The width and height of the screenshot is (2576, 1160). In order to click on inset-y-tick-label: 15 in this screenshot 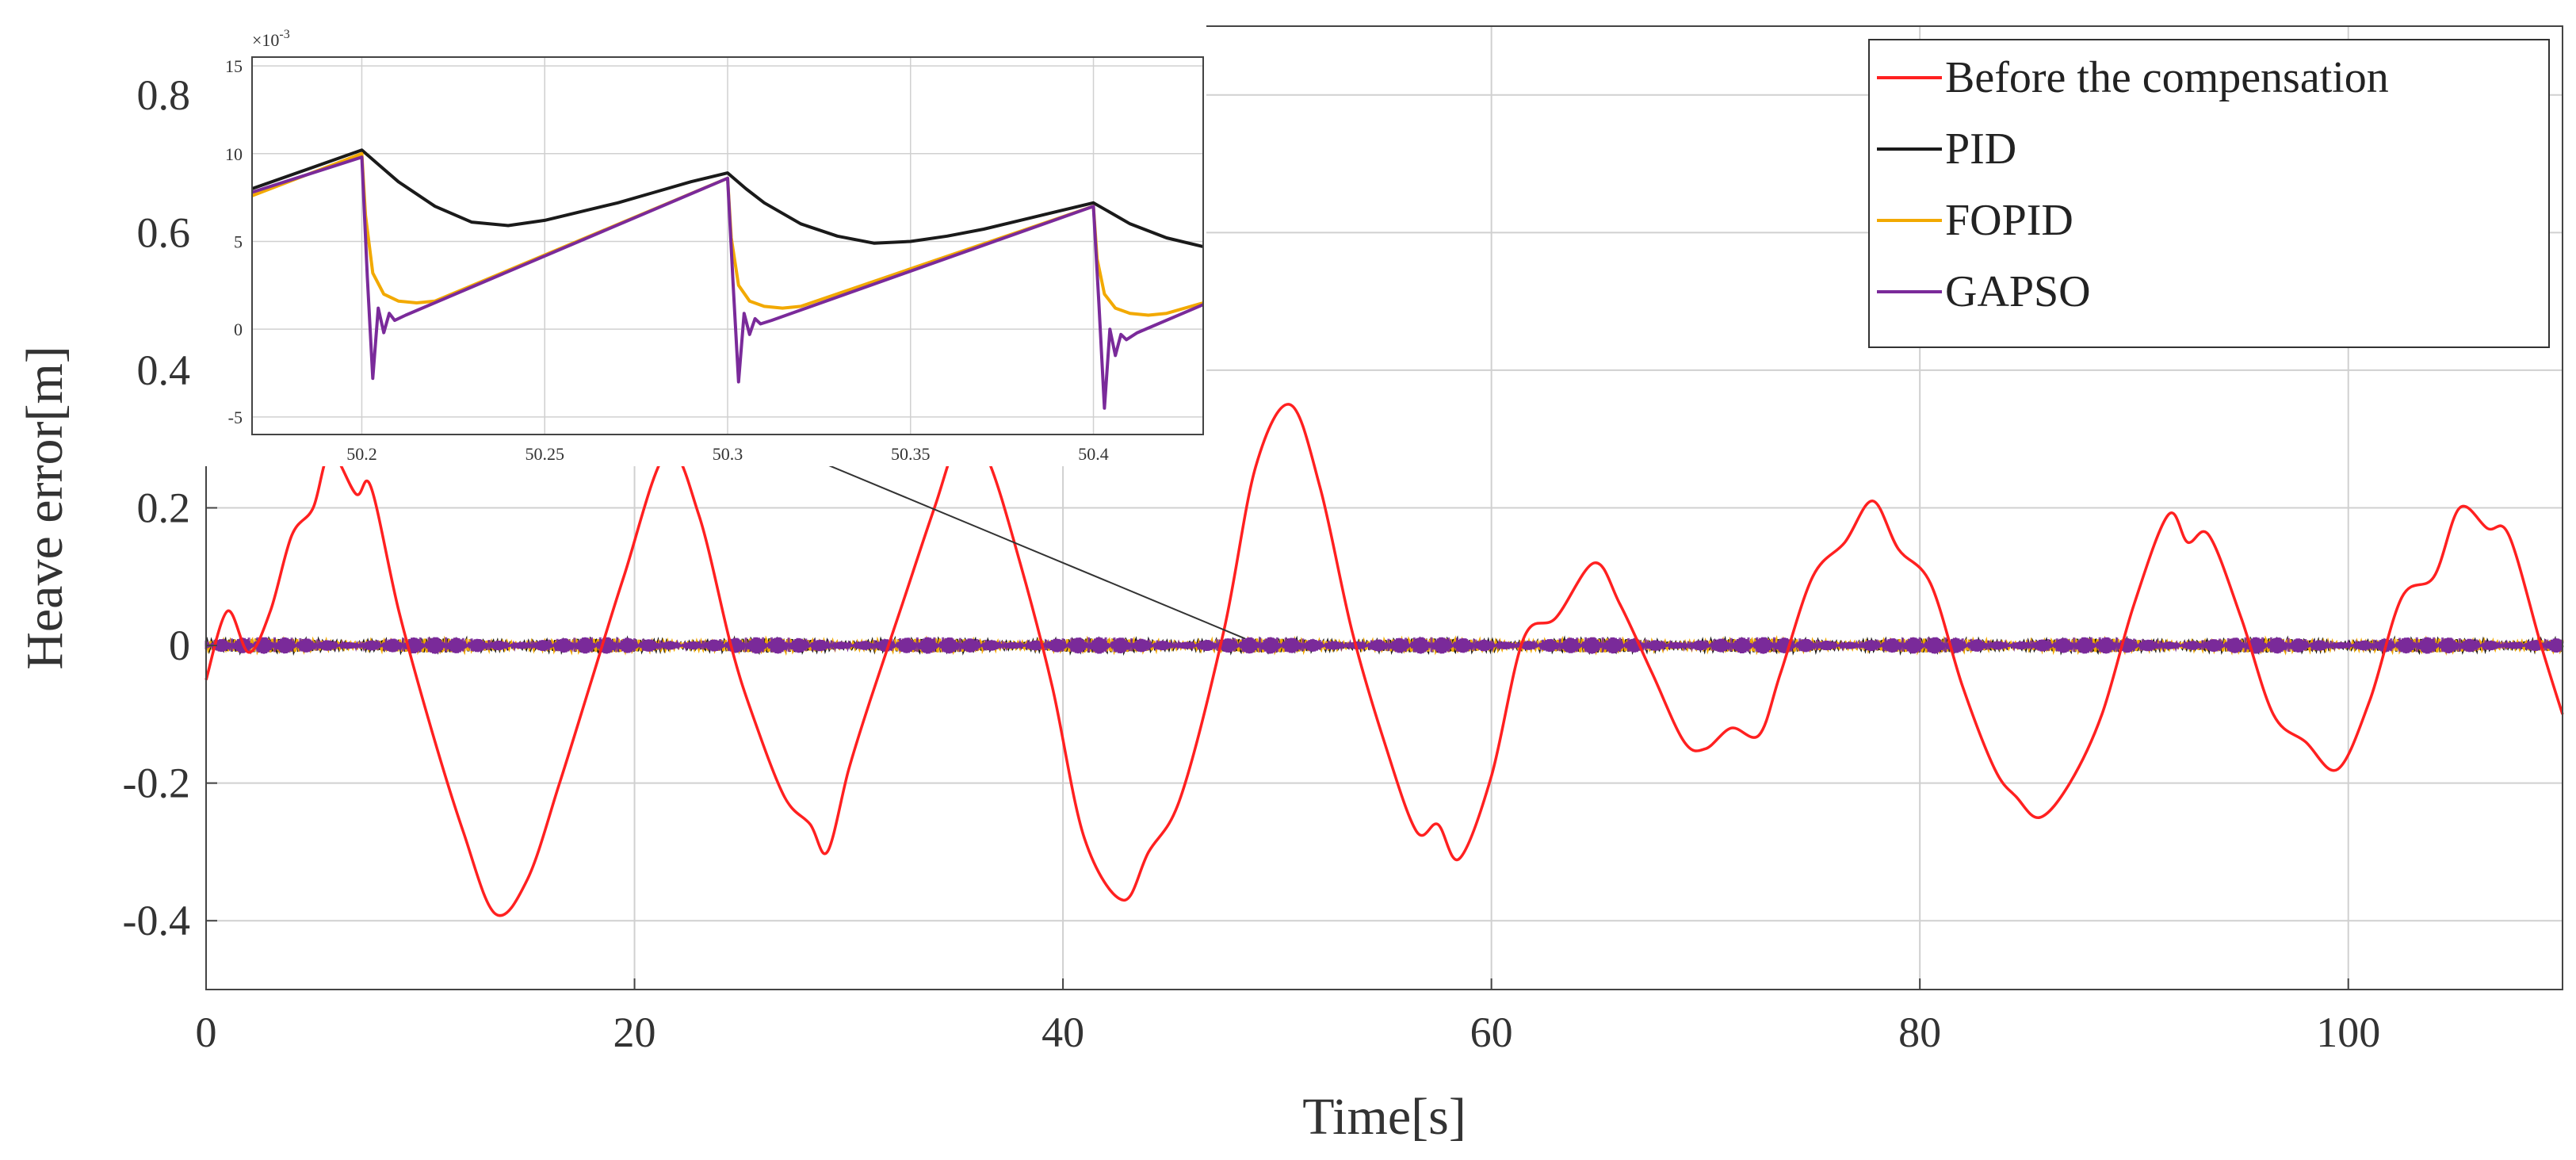, I will do `click(234, 66)`.